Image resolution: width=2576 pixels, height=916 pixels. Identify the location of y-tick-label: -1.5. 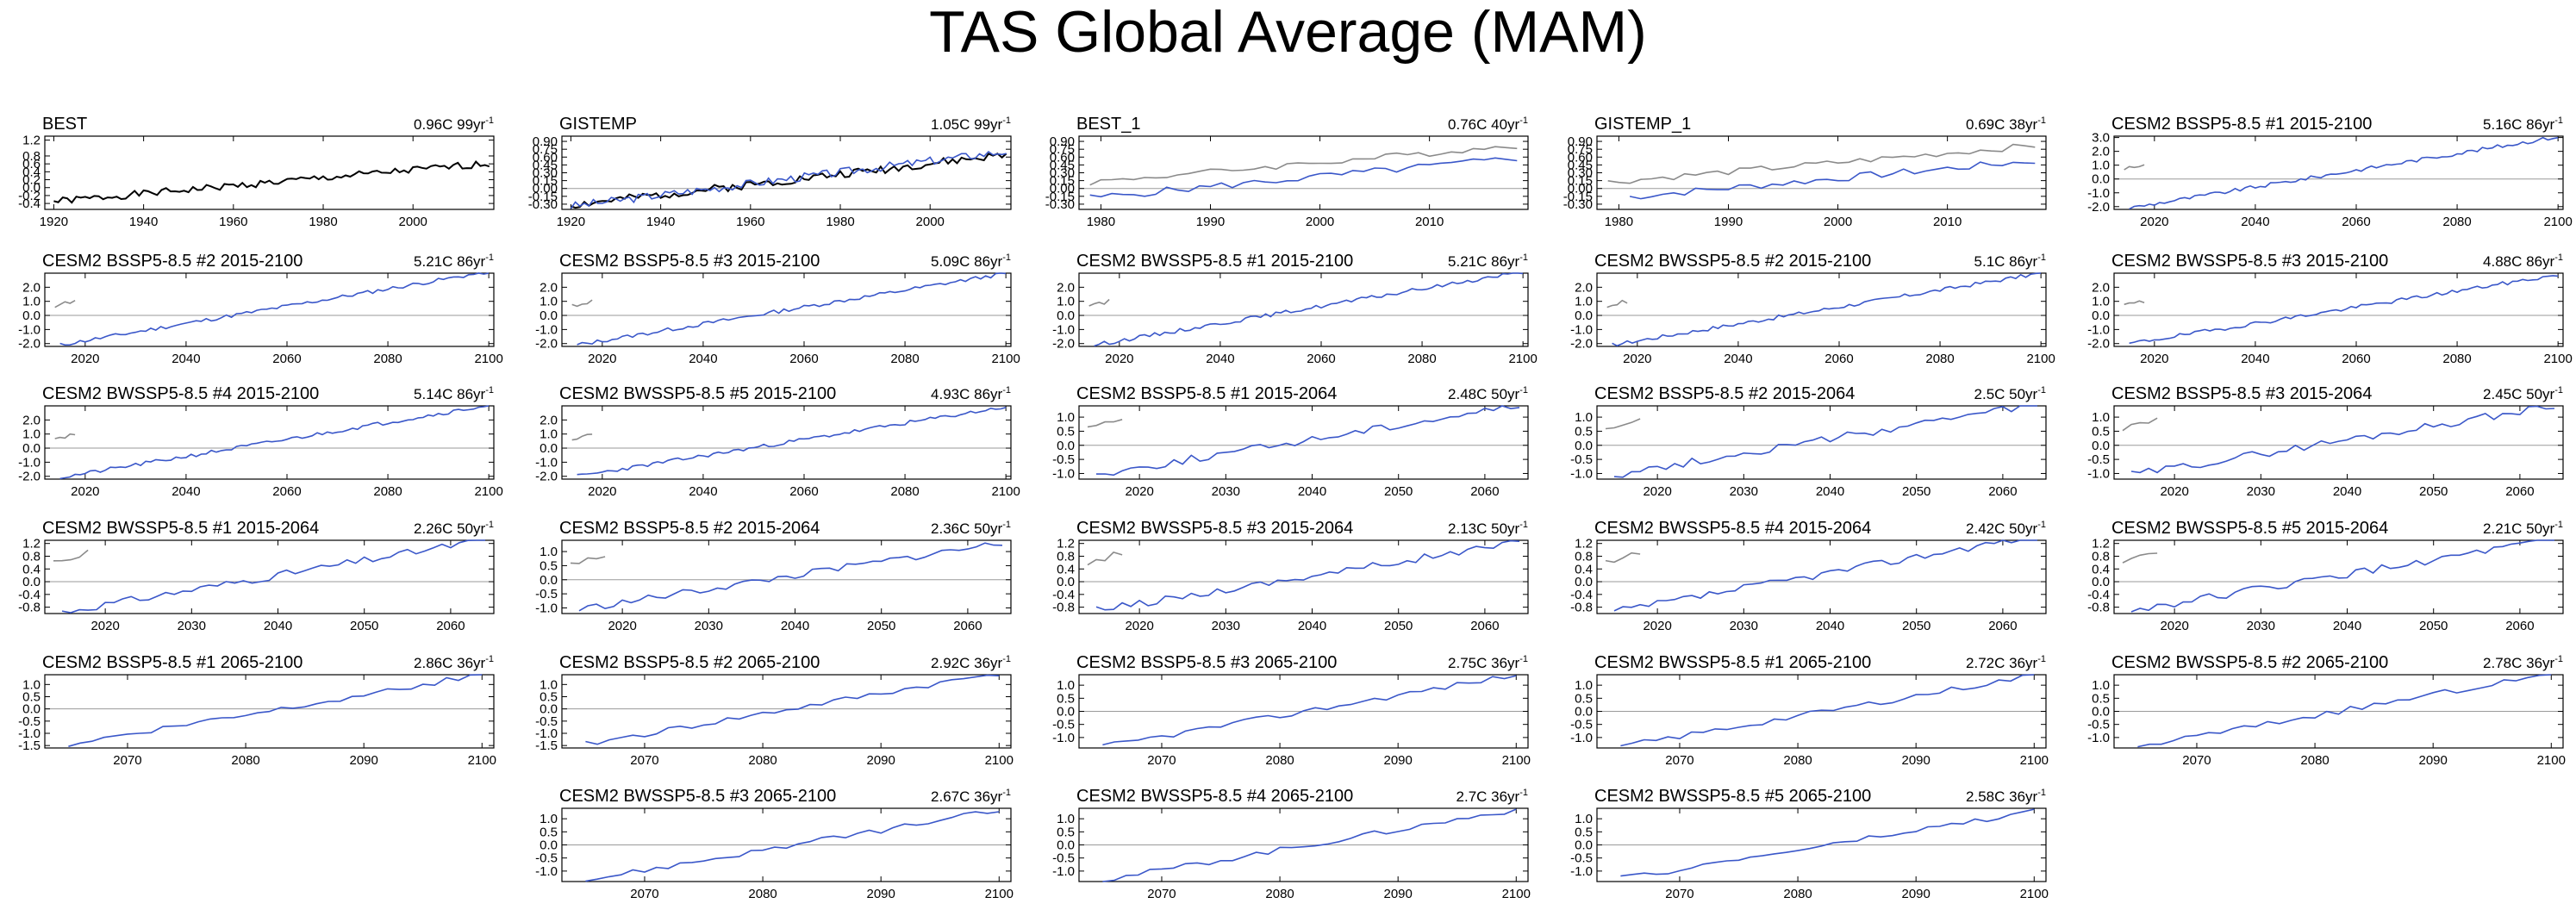
(546, 745).